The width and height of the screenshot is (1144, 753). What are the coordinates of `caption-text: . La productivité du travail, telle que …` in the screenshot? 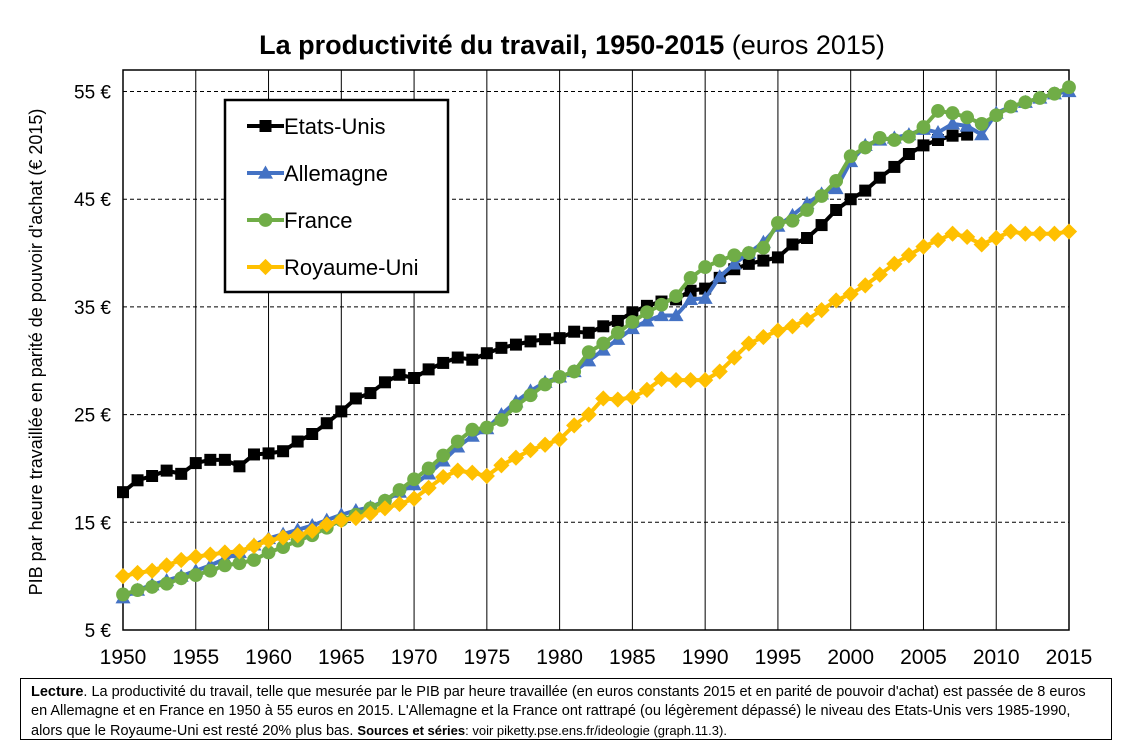 It's located at (558, 711).